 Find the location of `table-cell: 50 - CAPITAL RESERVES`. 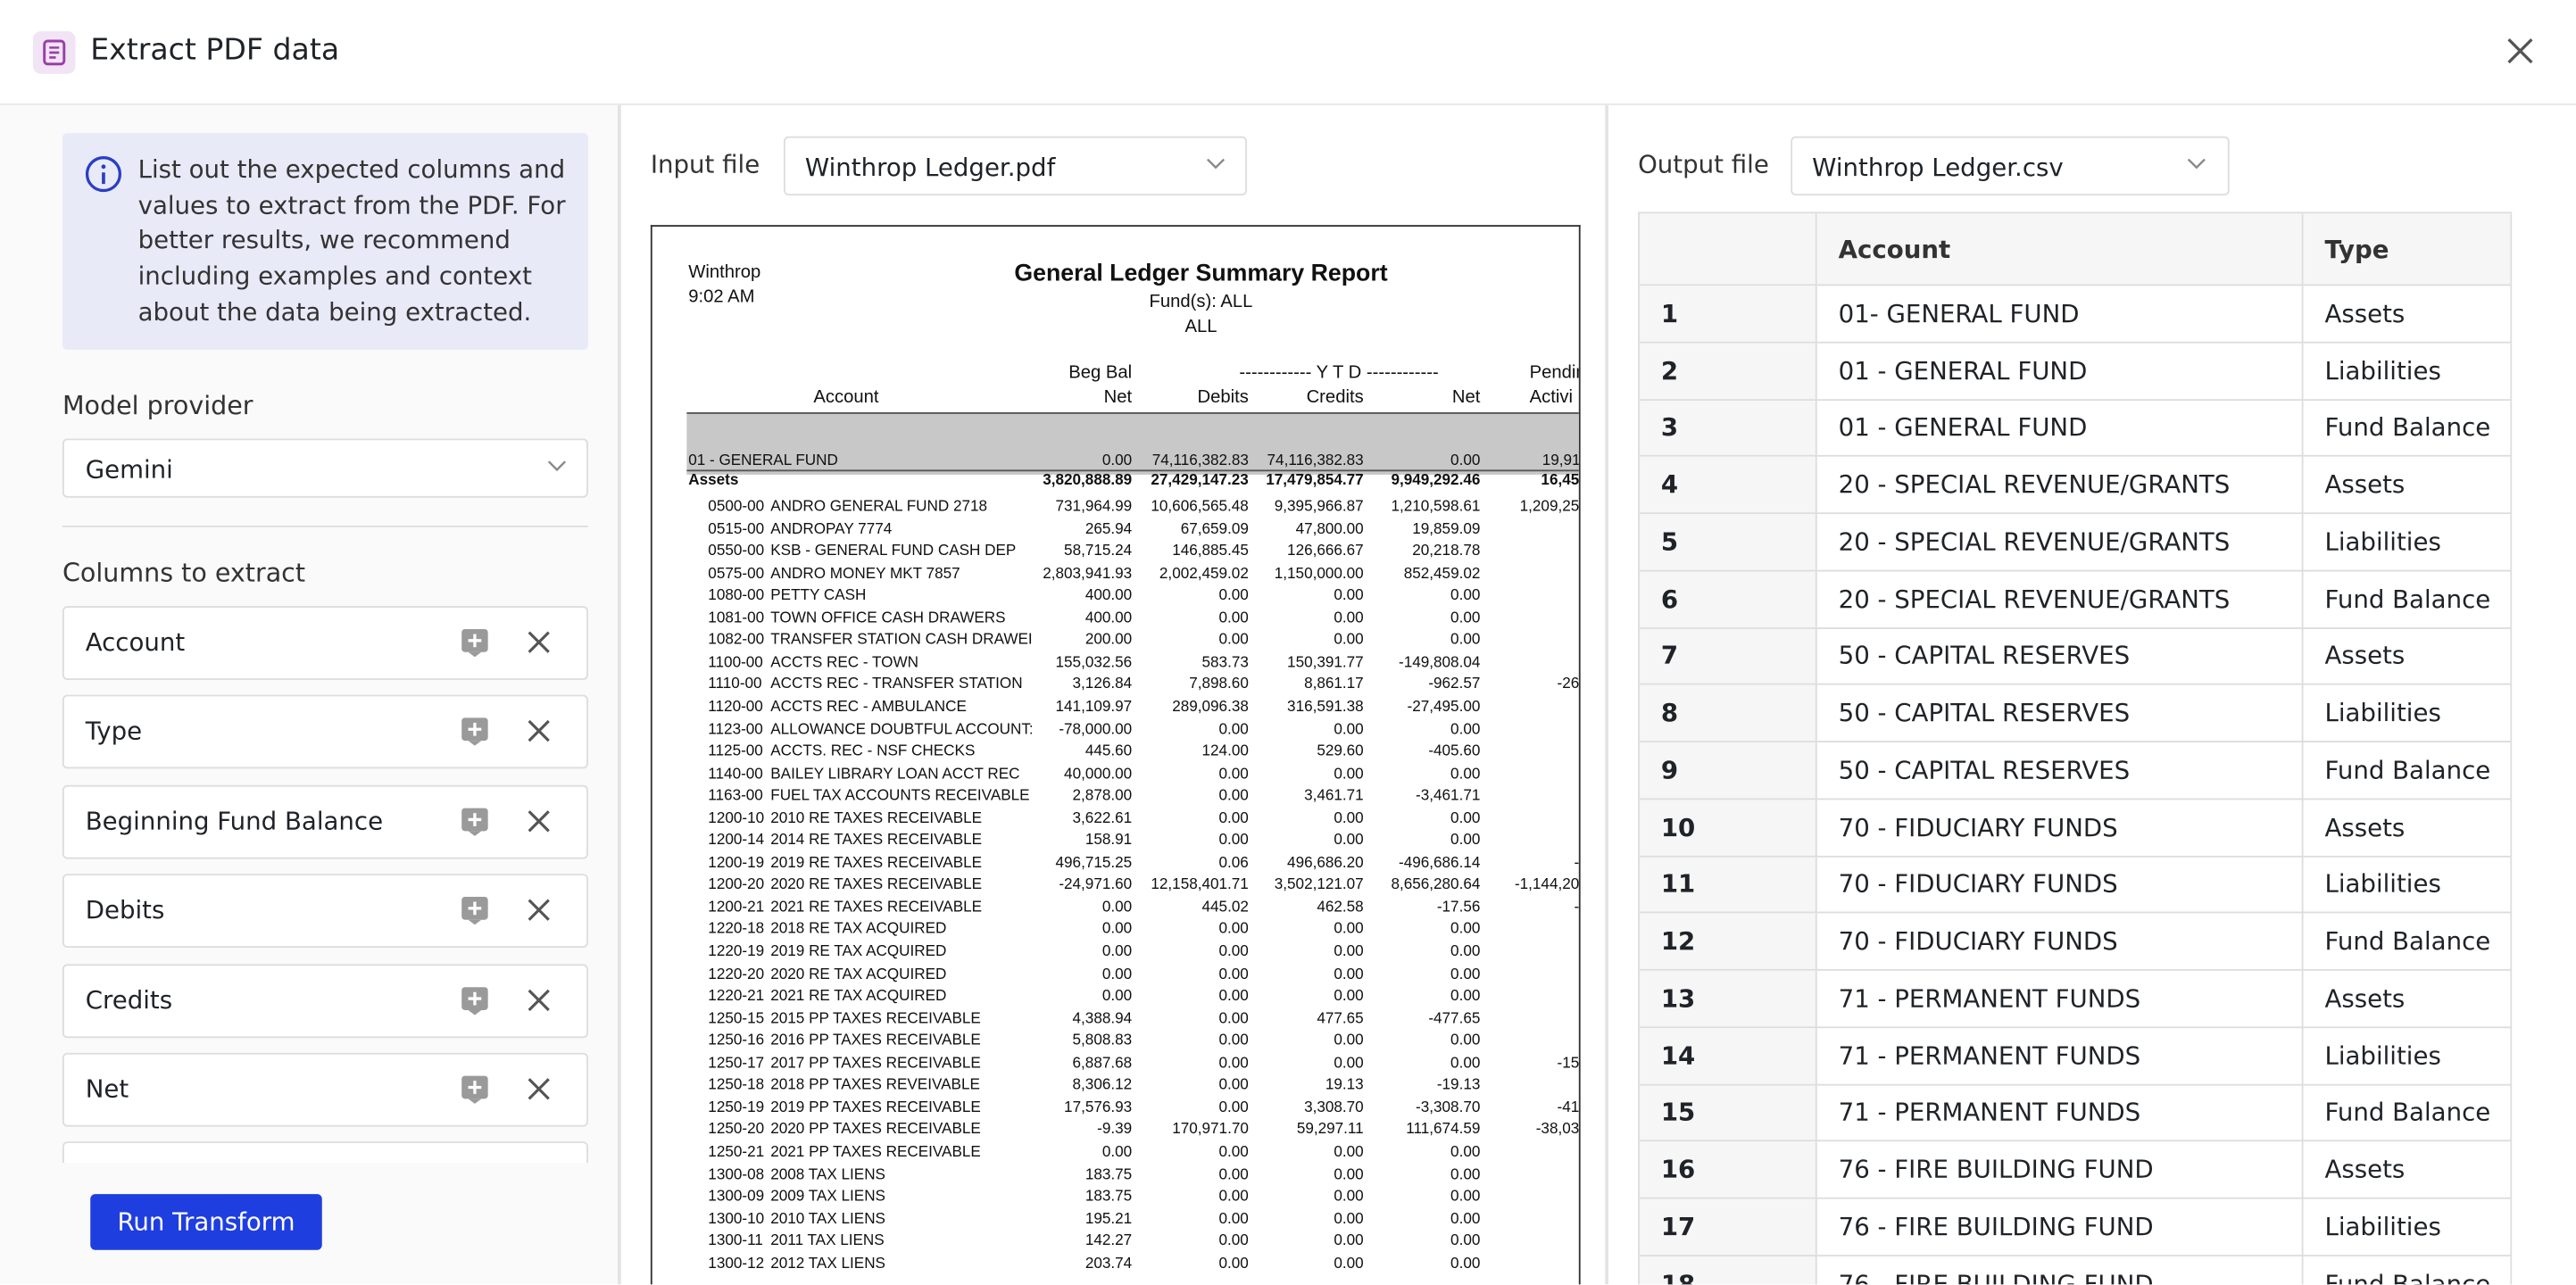

table-cell: 50 - CAPITAL RESERVES is located at coordinates (2060, 657).